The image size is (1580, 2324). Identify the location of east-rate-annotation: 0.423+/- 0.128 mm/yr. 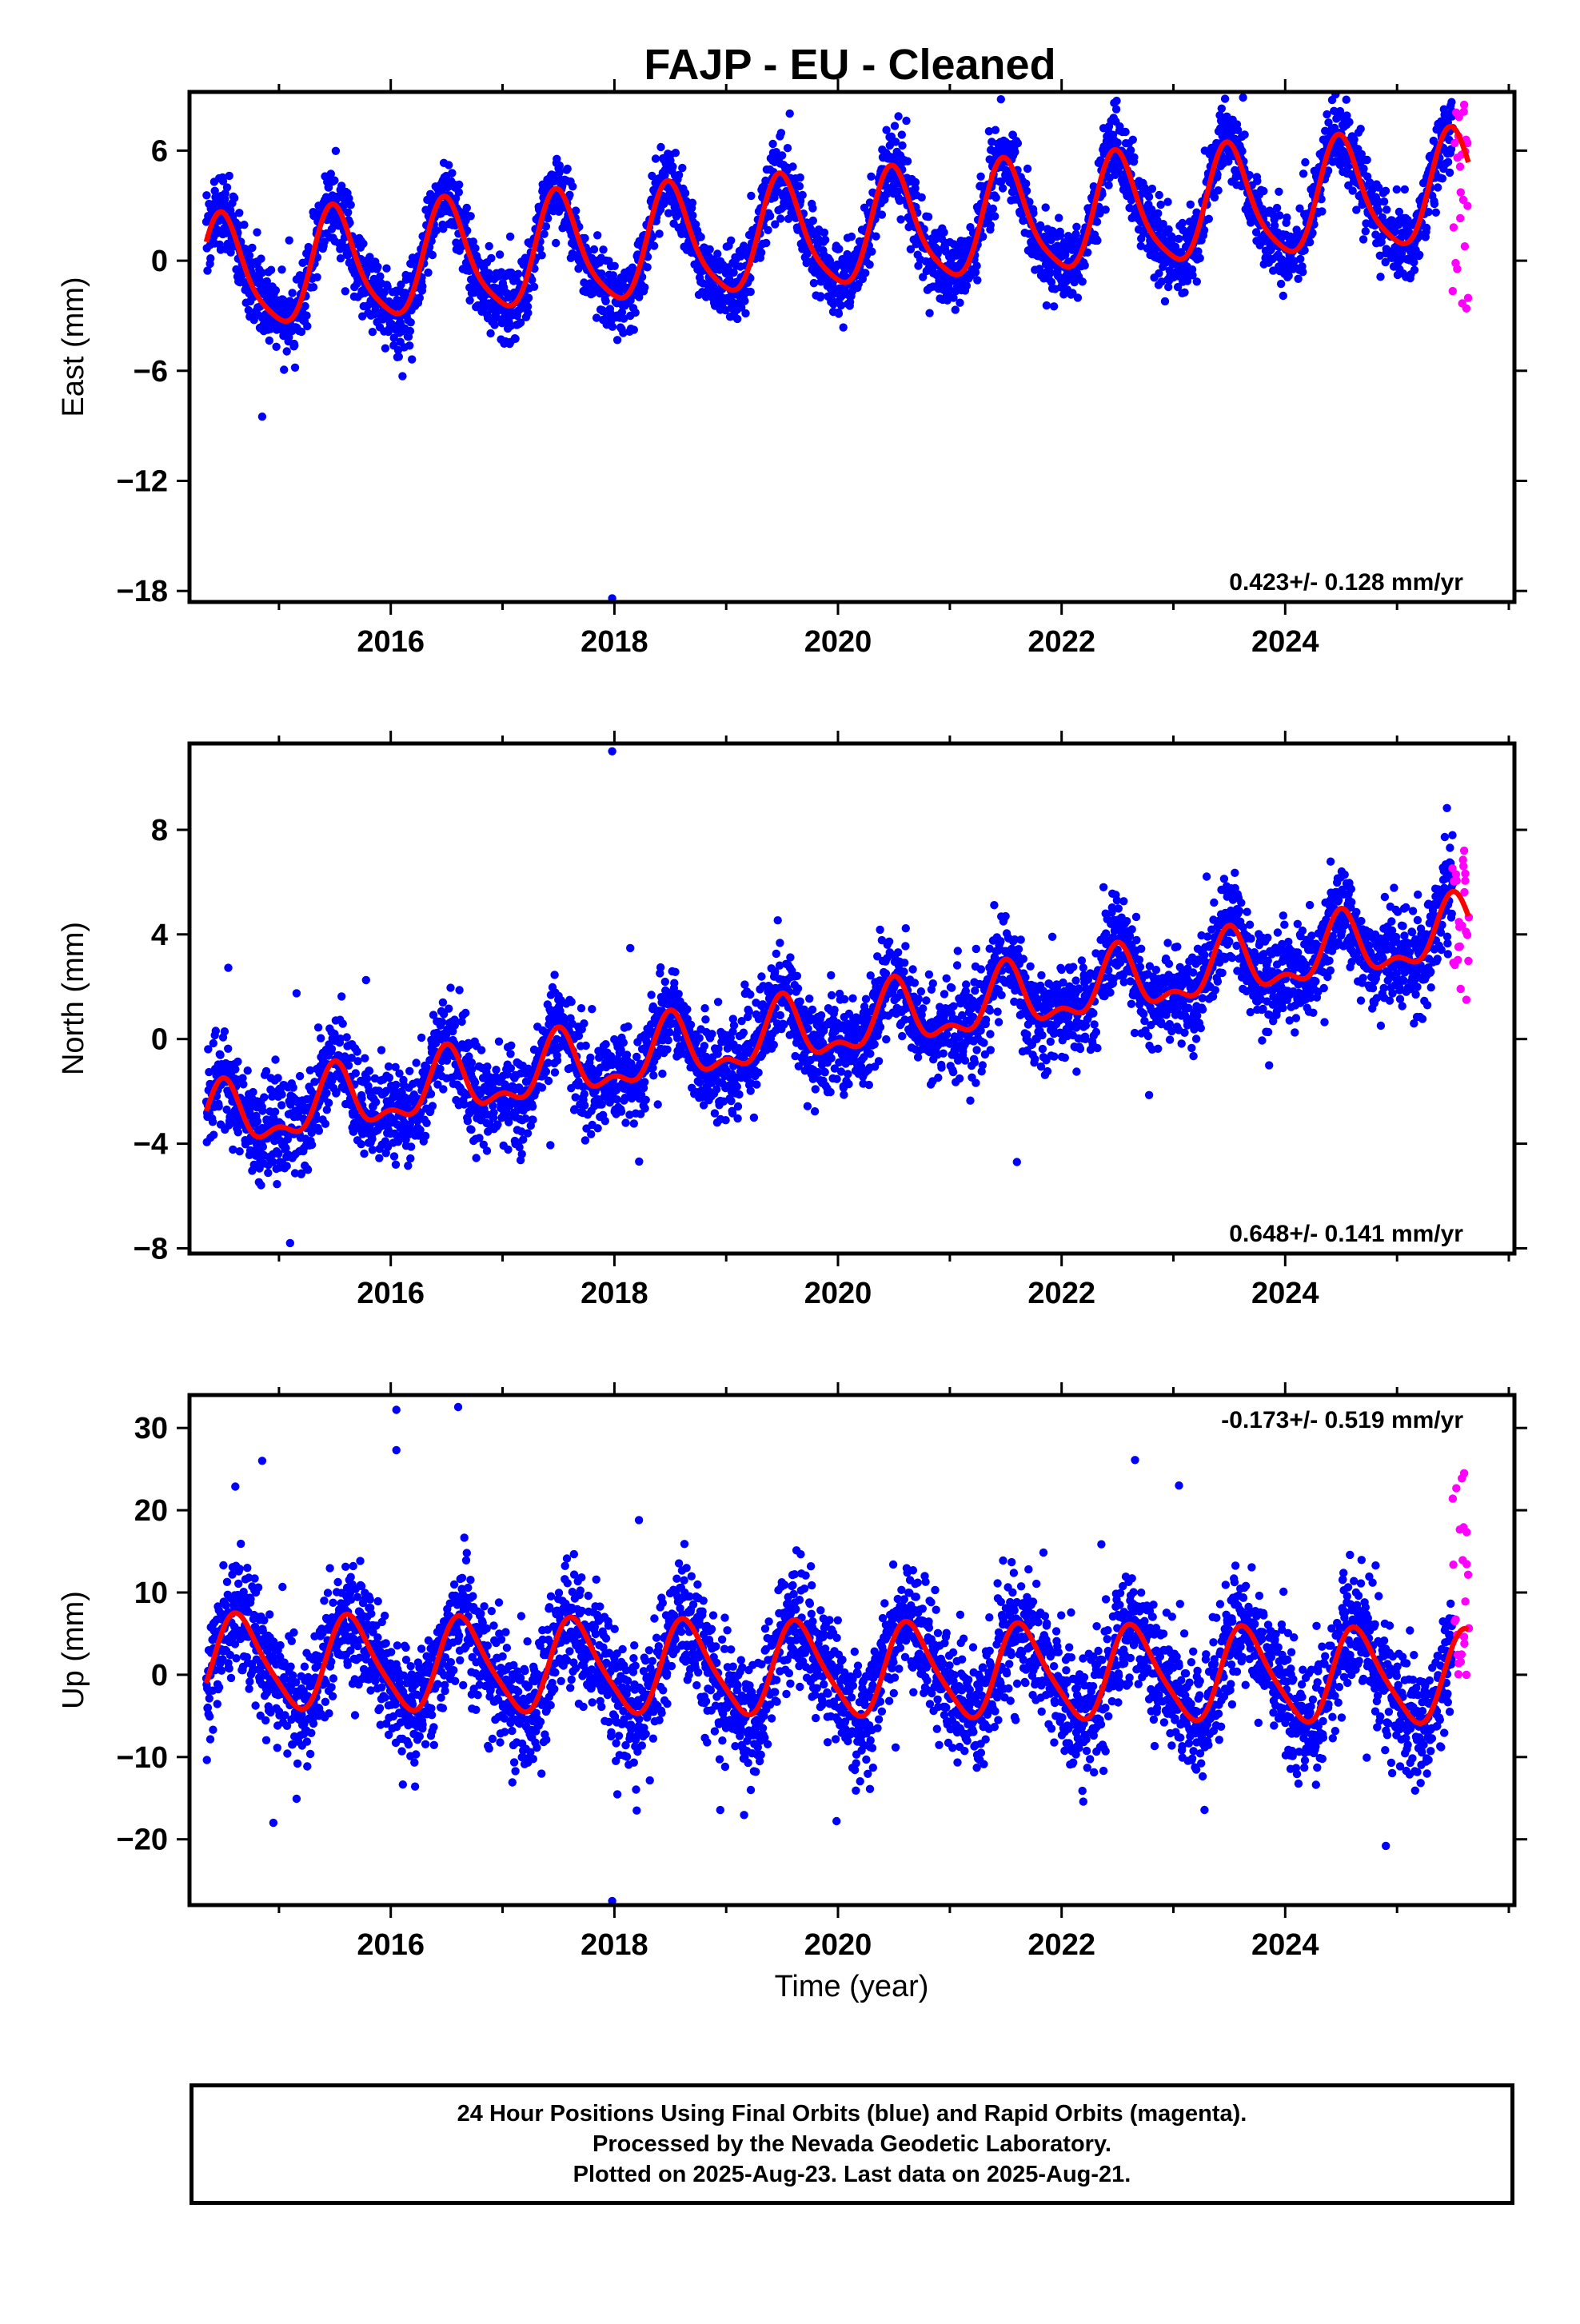
(1346, 582).